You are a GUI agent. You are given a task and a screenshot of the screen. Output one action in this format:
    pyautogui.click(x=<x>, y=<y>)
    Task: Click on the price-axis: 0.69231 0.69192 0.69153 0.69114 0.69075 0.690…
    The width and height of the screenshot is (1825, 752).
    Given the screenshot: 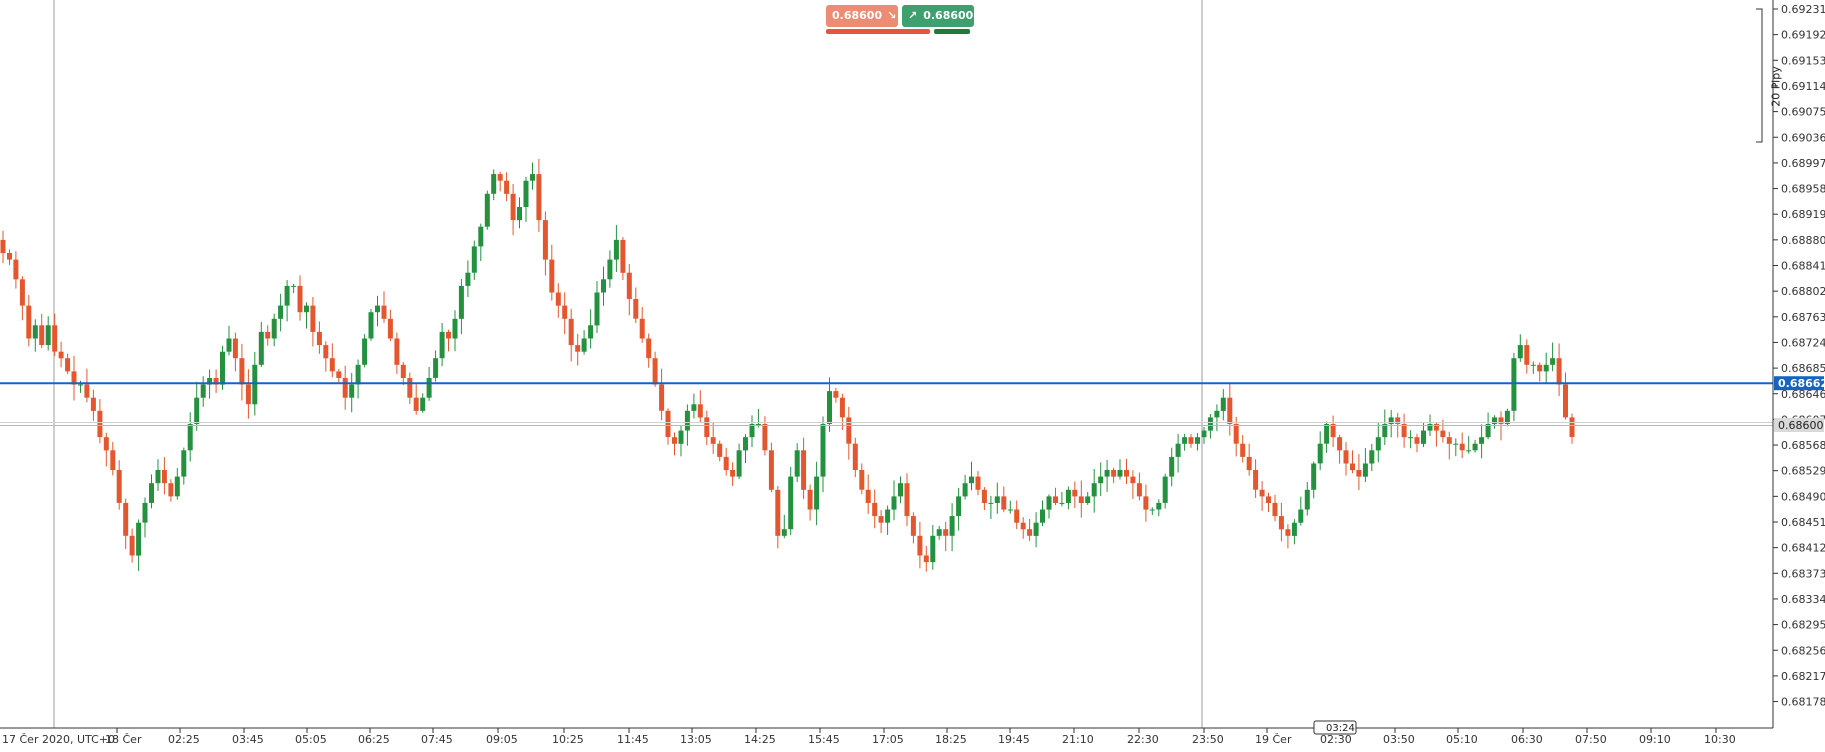 What is the action you would take?
    pyautogui.click(x=1790, y=364)
    